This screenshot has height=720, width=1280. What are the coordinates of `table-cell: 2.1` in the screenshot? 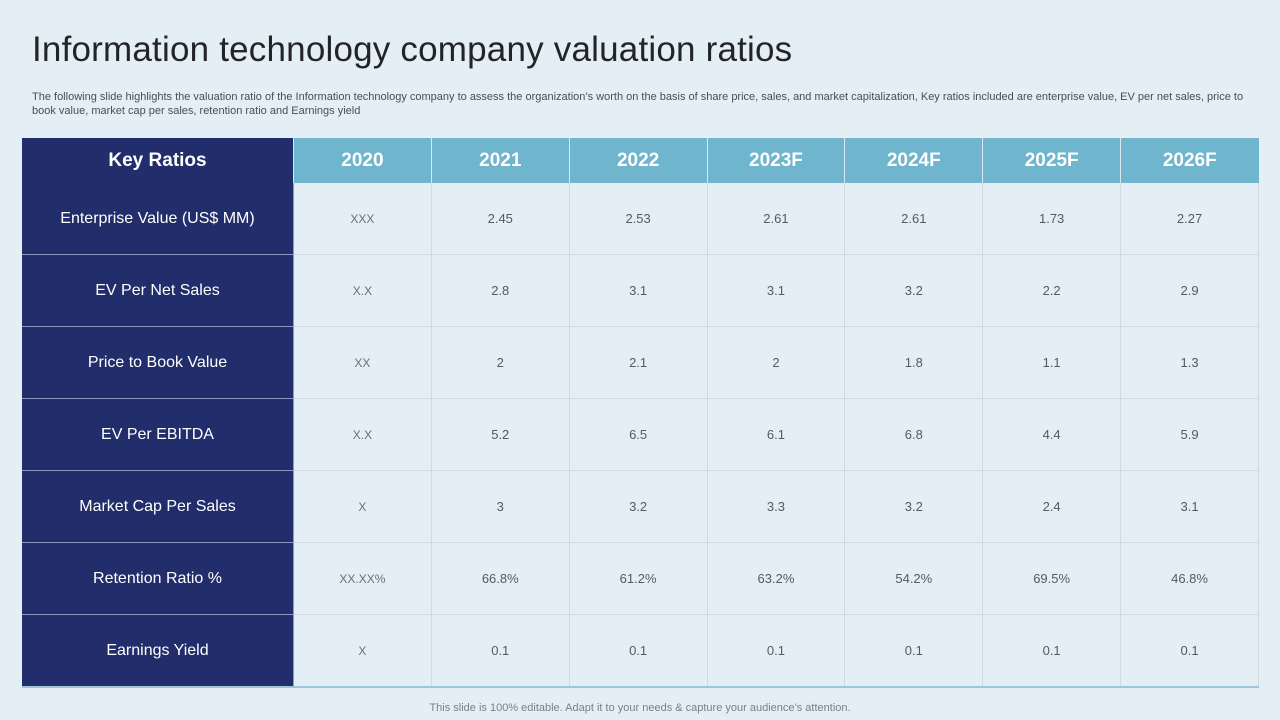 It's located at (638, 362).